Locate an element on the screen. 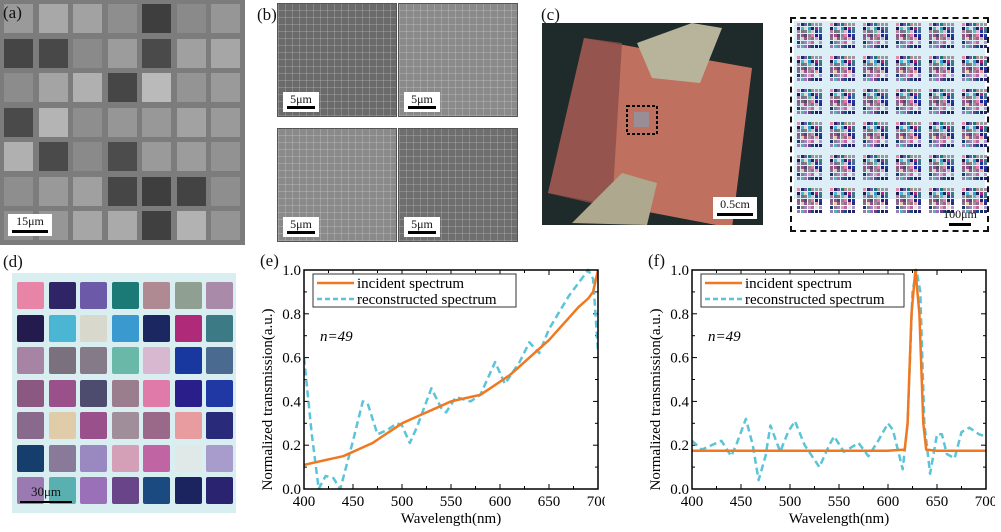 The image size is (1001, 532). sem-structure-image: 5μm is located at coordinates (337, 185).